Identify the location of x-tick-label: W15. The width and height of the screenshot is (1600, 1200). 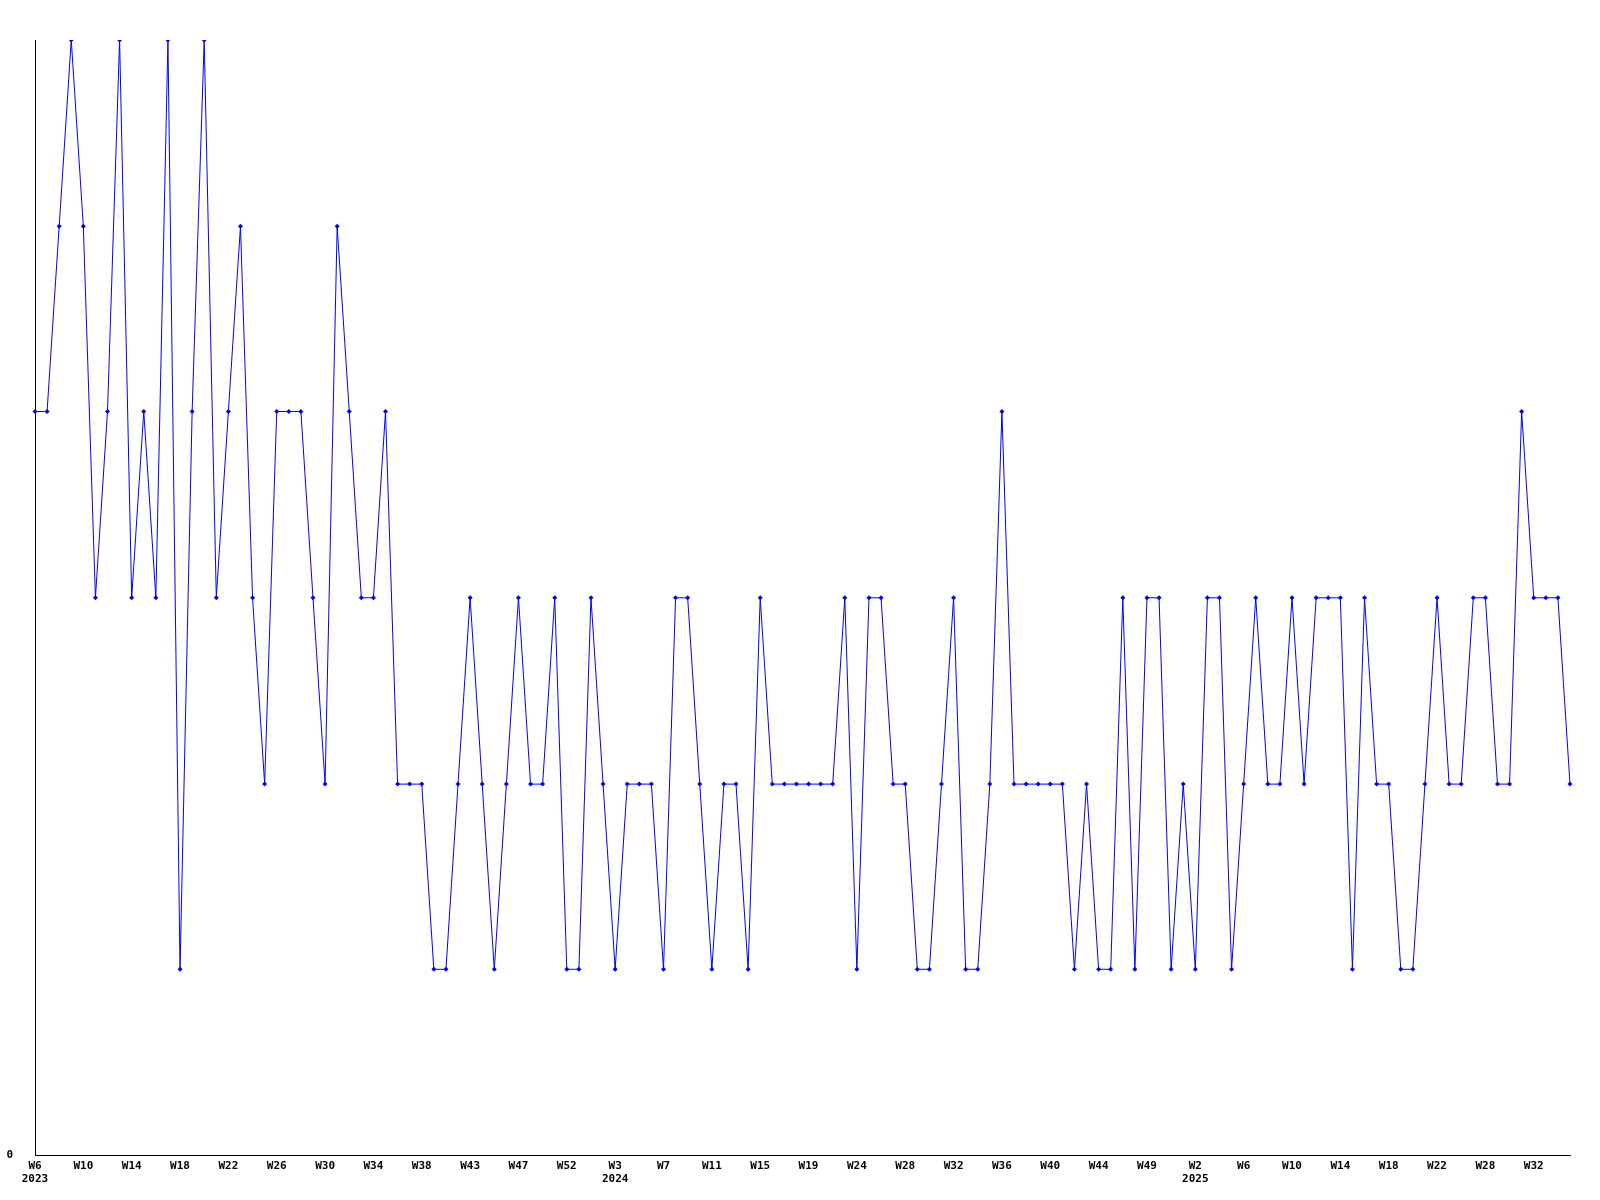
(760, 1166).